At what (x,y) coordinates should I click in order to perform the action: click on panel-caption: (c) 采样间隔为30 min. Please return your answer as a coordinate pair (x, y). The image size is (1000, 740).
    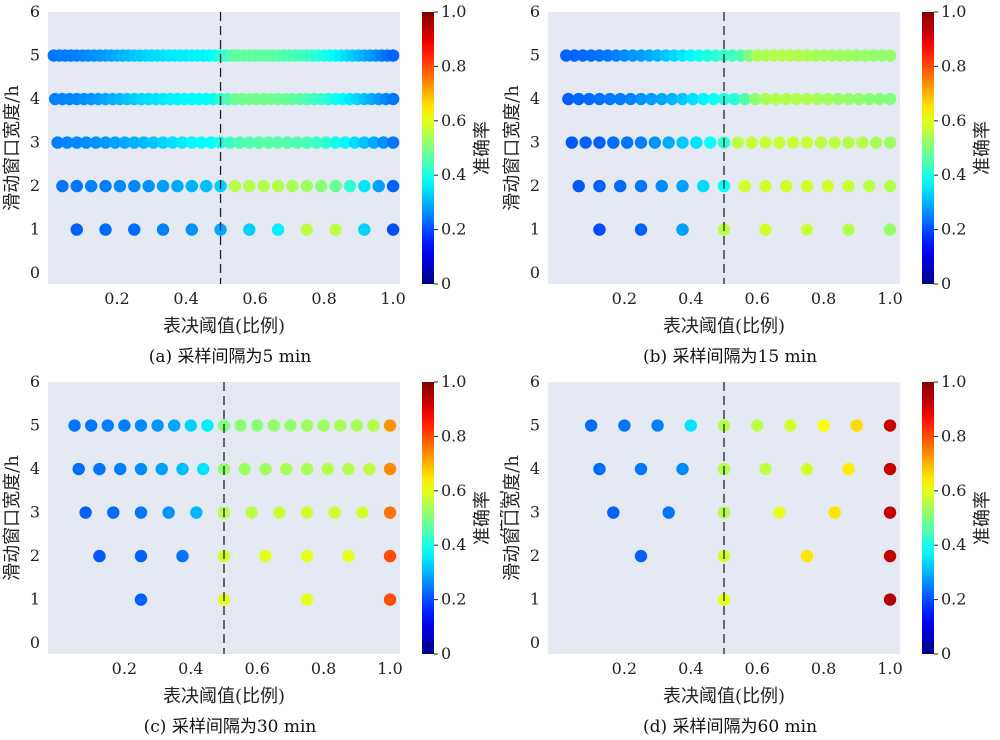
    Looking at the image, I should click on (230, 727).